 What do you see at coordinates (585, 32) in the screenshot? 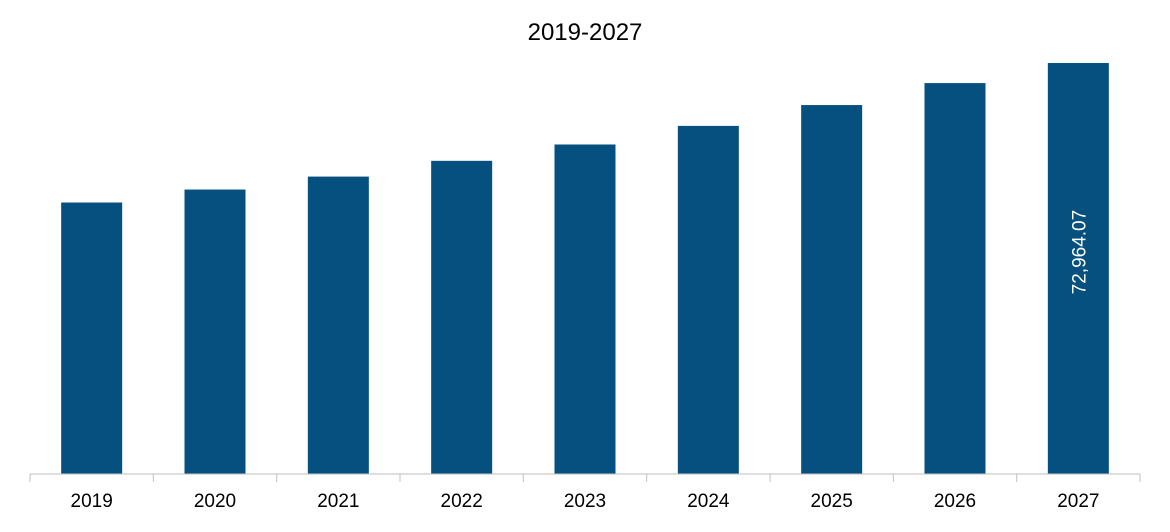
I see `chart-title: 2019-2027` at bounding box center [585, 32].